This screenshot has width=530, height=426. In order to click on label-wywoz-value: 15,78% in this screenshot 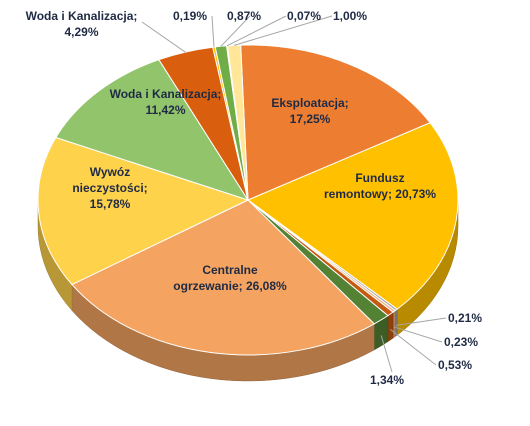, I will do `click(110, 204)`.